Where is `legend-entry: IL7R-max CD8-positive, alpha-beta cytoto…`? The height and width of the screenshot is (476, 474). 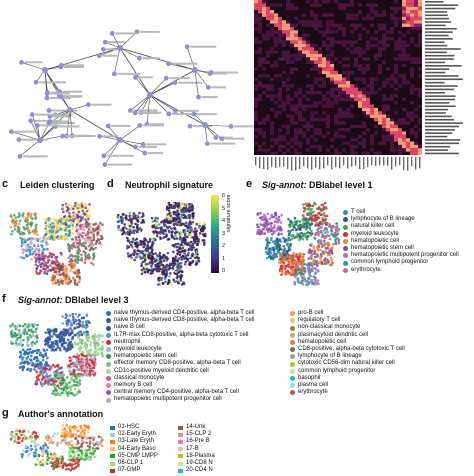
legend-entry: IL7R-max CD8-positive, alpha-beta cytoto… is located at coordinates (180, 335).